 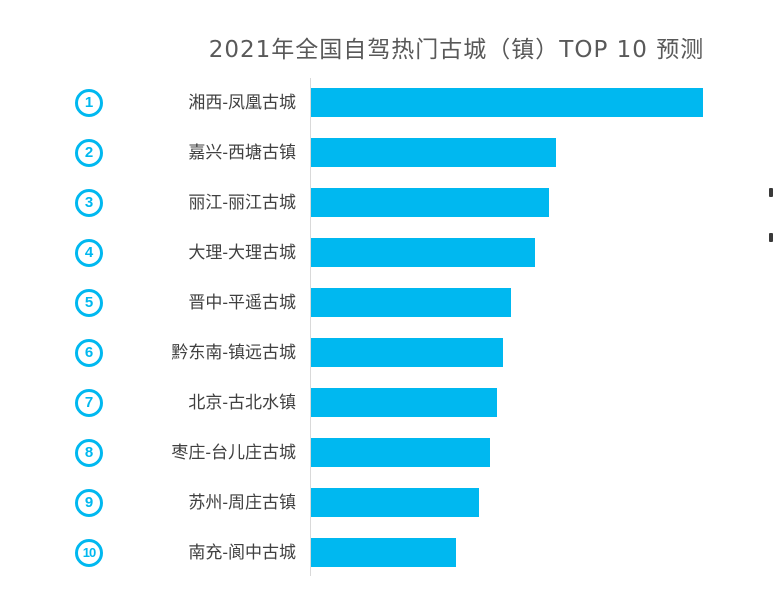 I want to click on chart-row: 7 北京-古北水镇, so click(x=386, y=403).